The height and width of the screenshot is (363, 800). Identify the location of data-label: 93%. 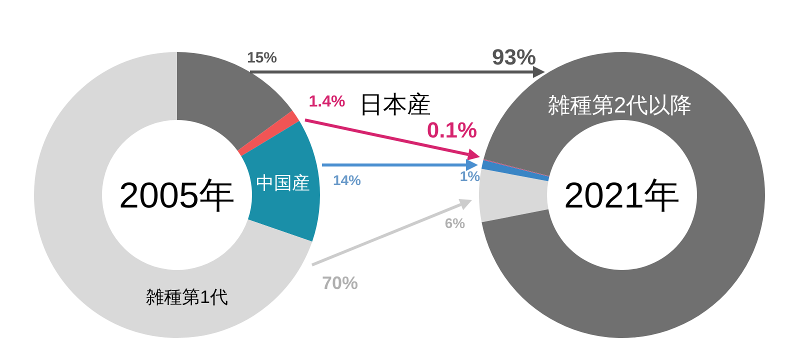
(514, 57).